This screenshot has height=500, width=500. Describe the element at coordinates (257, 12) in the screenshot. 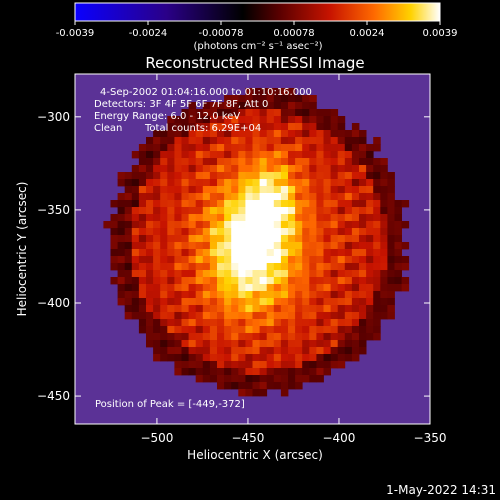

I see `colorbar` at that location.